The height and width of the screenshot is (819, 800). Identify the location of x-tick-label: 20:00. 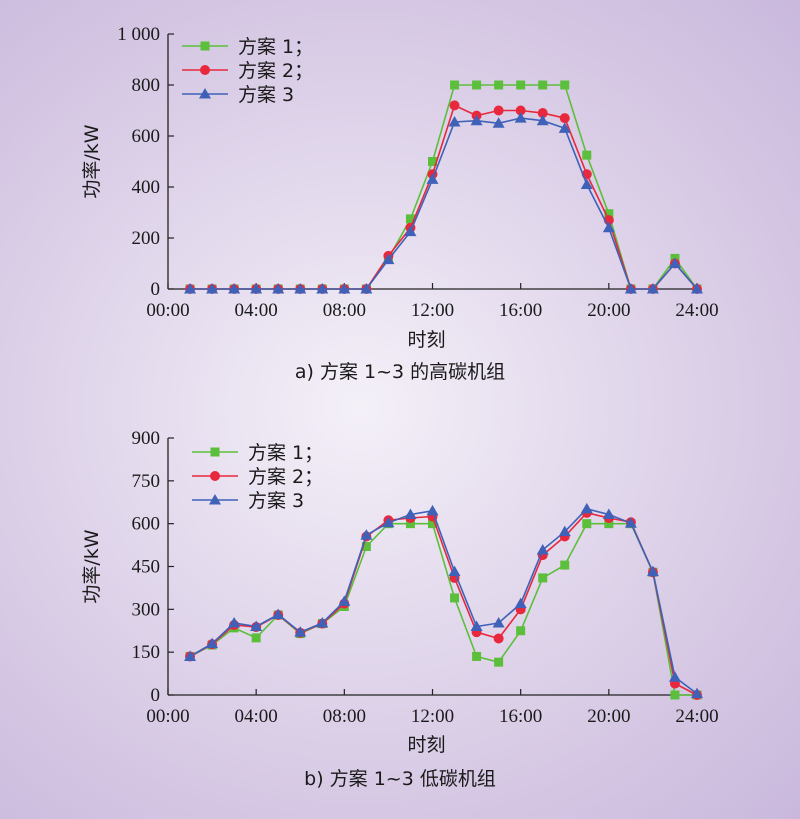
(608, 716).